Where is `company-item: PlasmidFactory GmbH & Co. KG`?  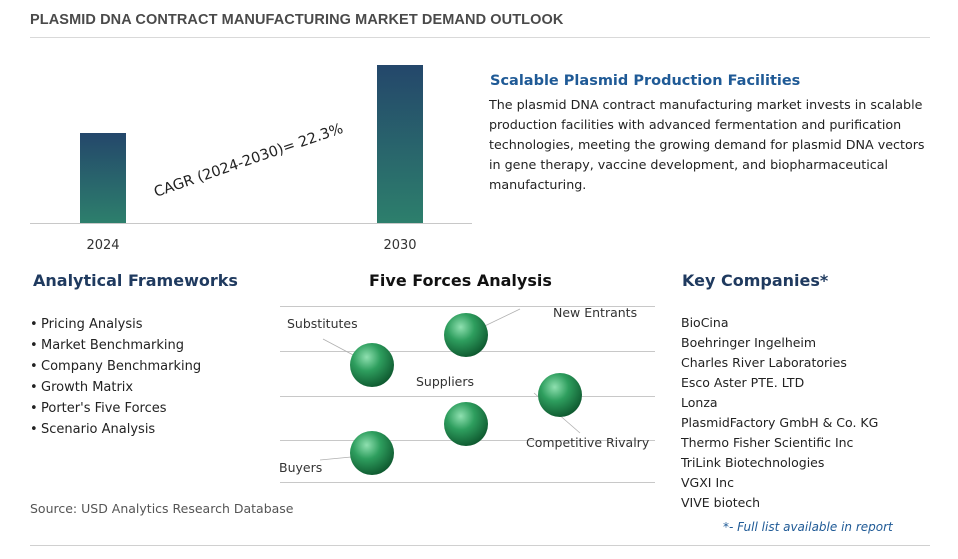 company-item: PlasmidFactory GmbH & Co. KG is located at coordinates (780, 422).